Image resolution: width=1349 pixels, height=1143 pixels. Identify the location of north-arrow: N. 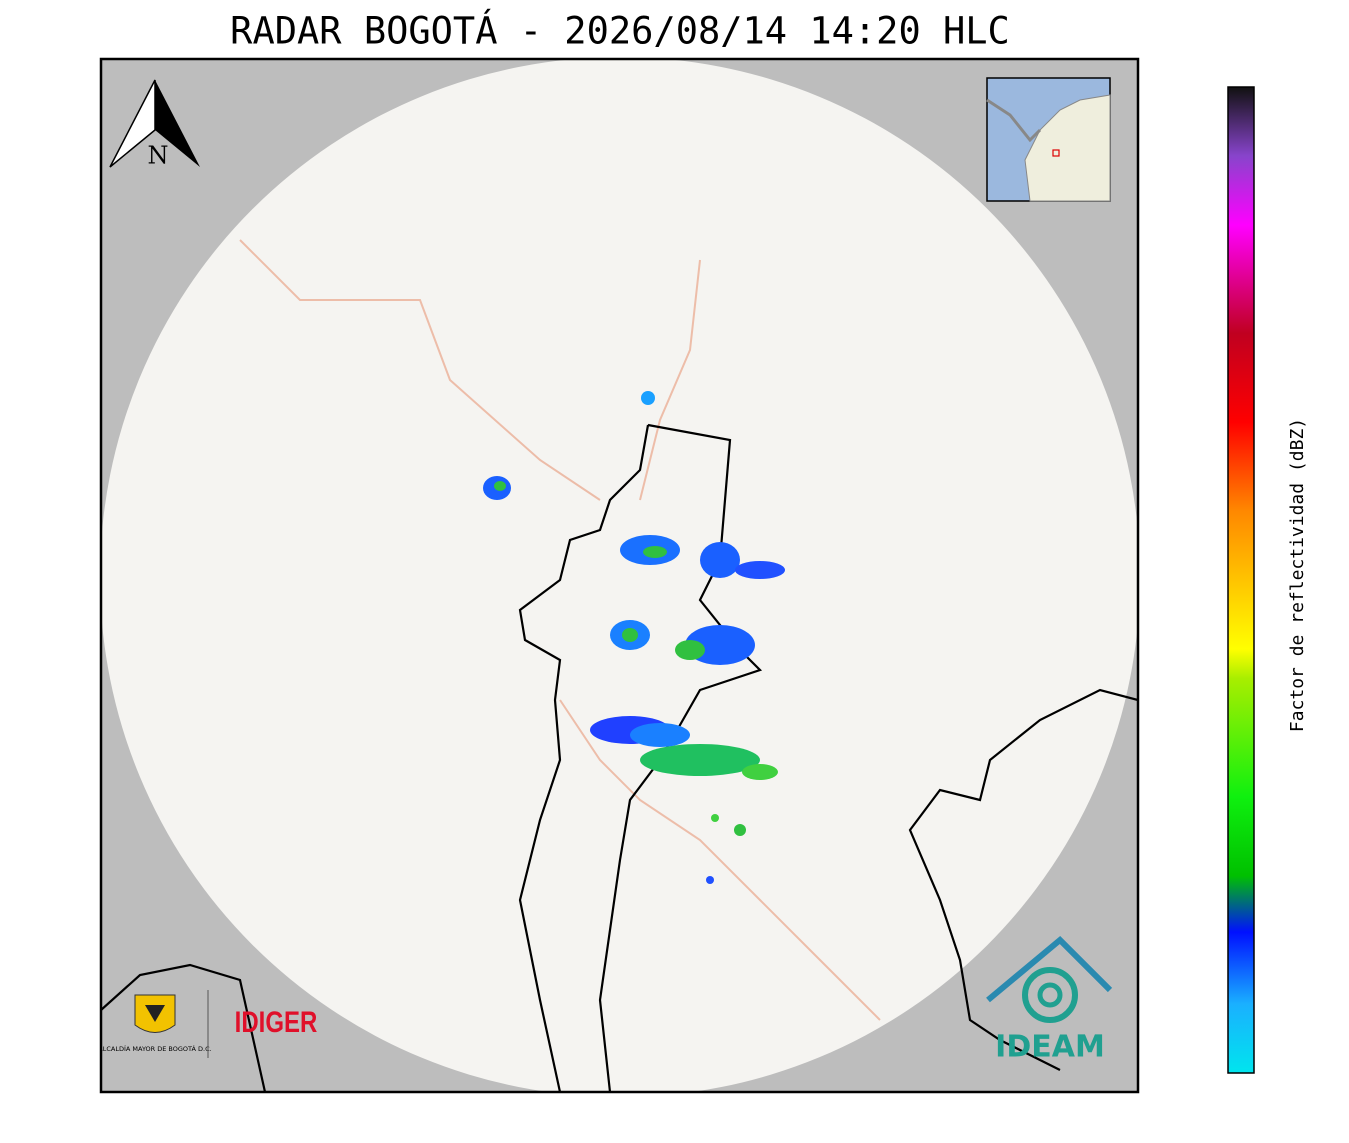
(154, 124).